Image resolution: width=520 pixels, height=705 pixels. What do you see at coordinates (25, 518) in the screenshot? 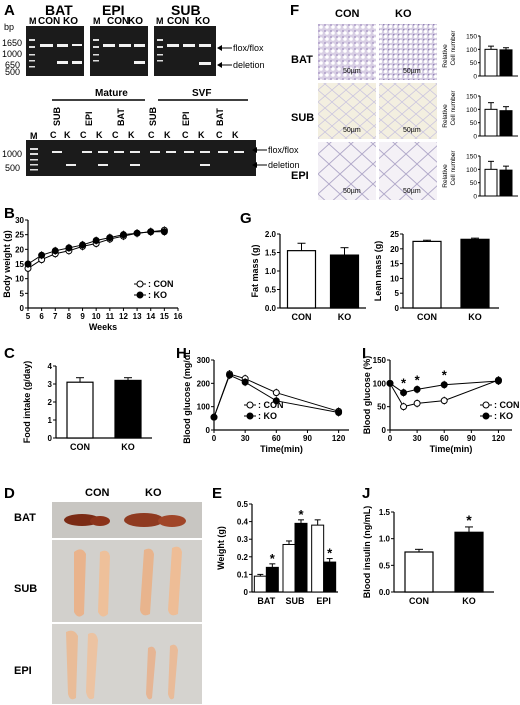
I see `photo-row-bat: BAT` at bounding box center [25, 518].